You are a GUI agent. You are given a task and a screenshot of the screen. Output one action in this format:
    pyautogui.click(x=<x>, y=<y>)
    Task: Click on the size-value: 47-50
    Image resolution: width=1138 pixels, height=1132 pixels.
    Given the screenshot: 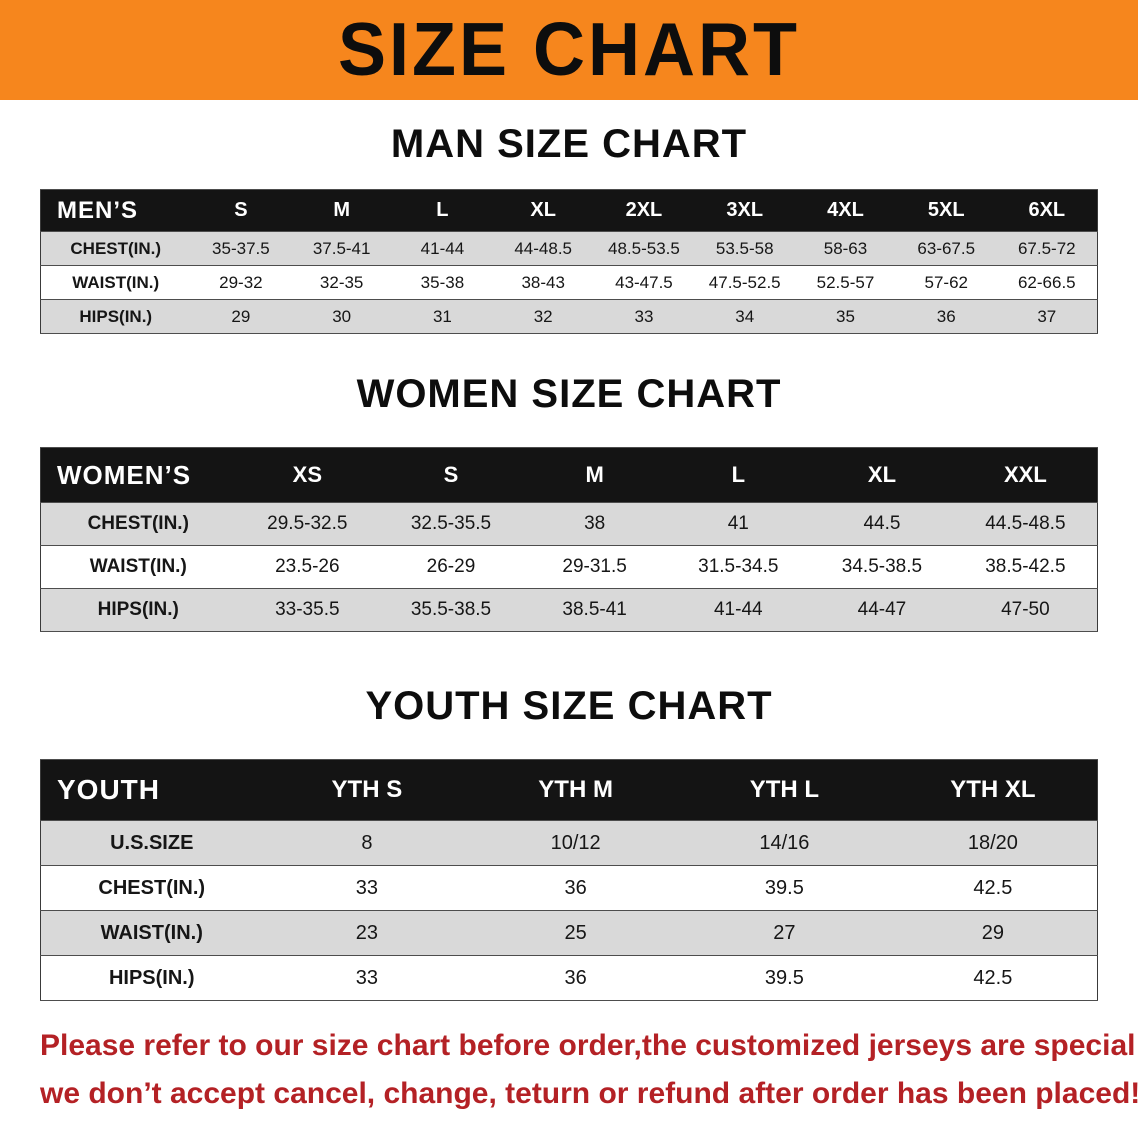 What is the action you would take?
    pyautogui.click(x=1025, y=610)
    